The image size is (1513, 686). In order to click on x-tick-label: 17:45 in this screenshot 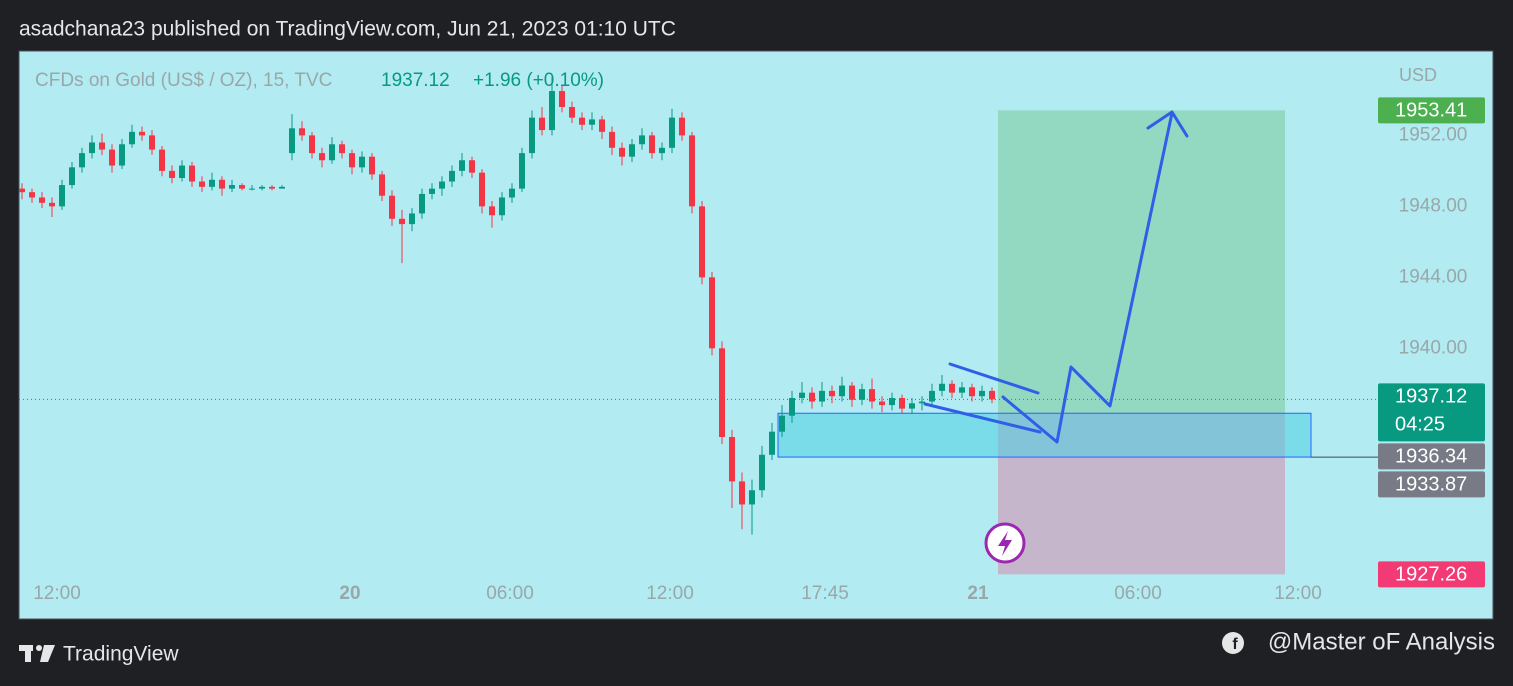, I will do `click(825, 593)`.